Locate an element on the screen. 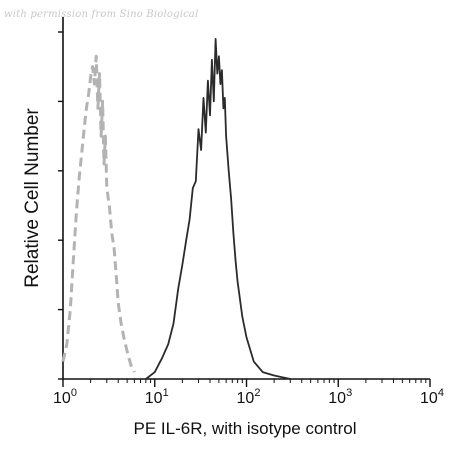 The height and width of the screenshot is (475, 450). x-tick-label-0: 10⁰ is located at coordinates (65, 397).